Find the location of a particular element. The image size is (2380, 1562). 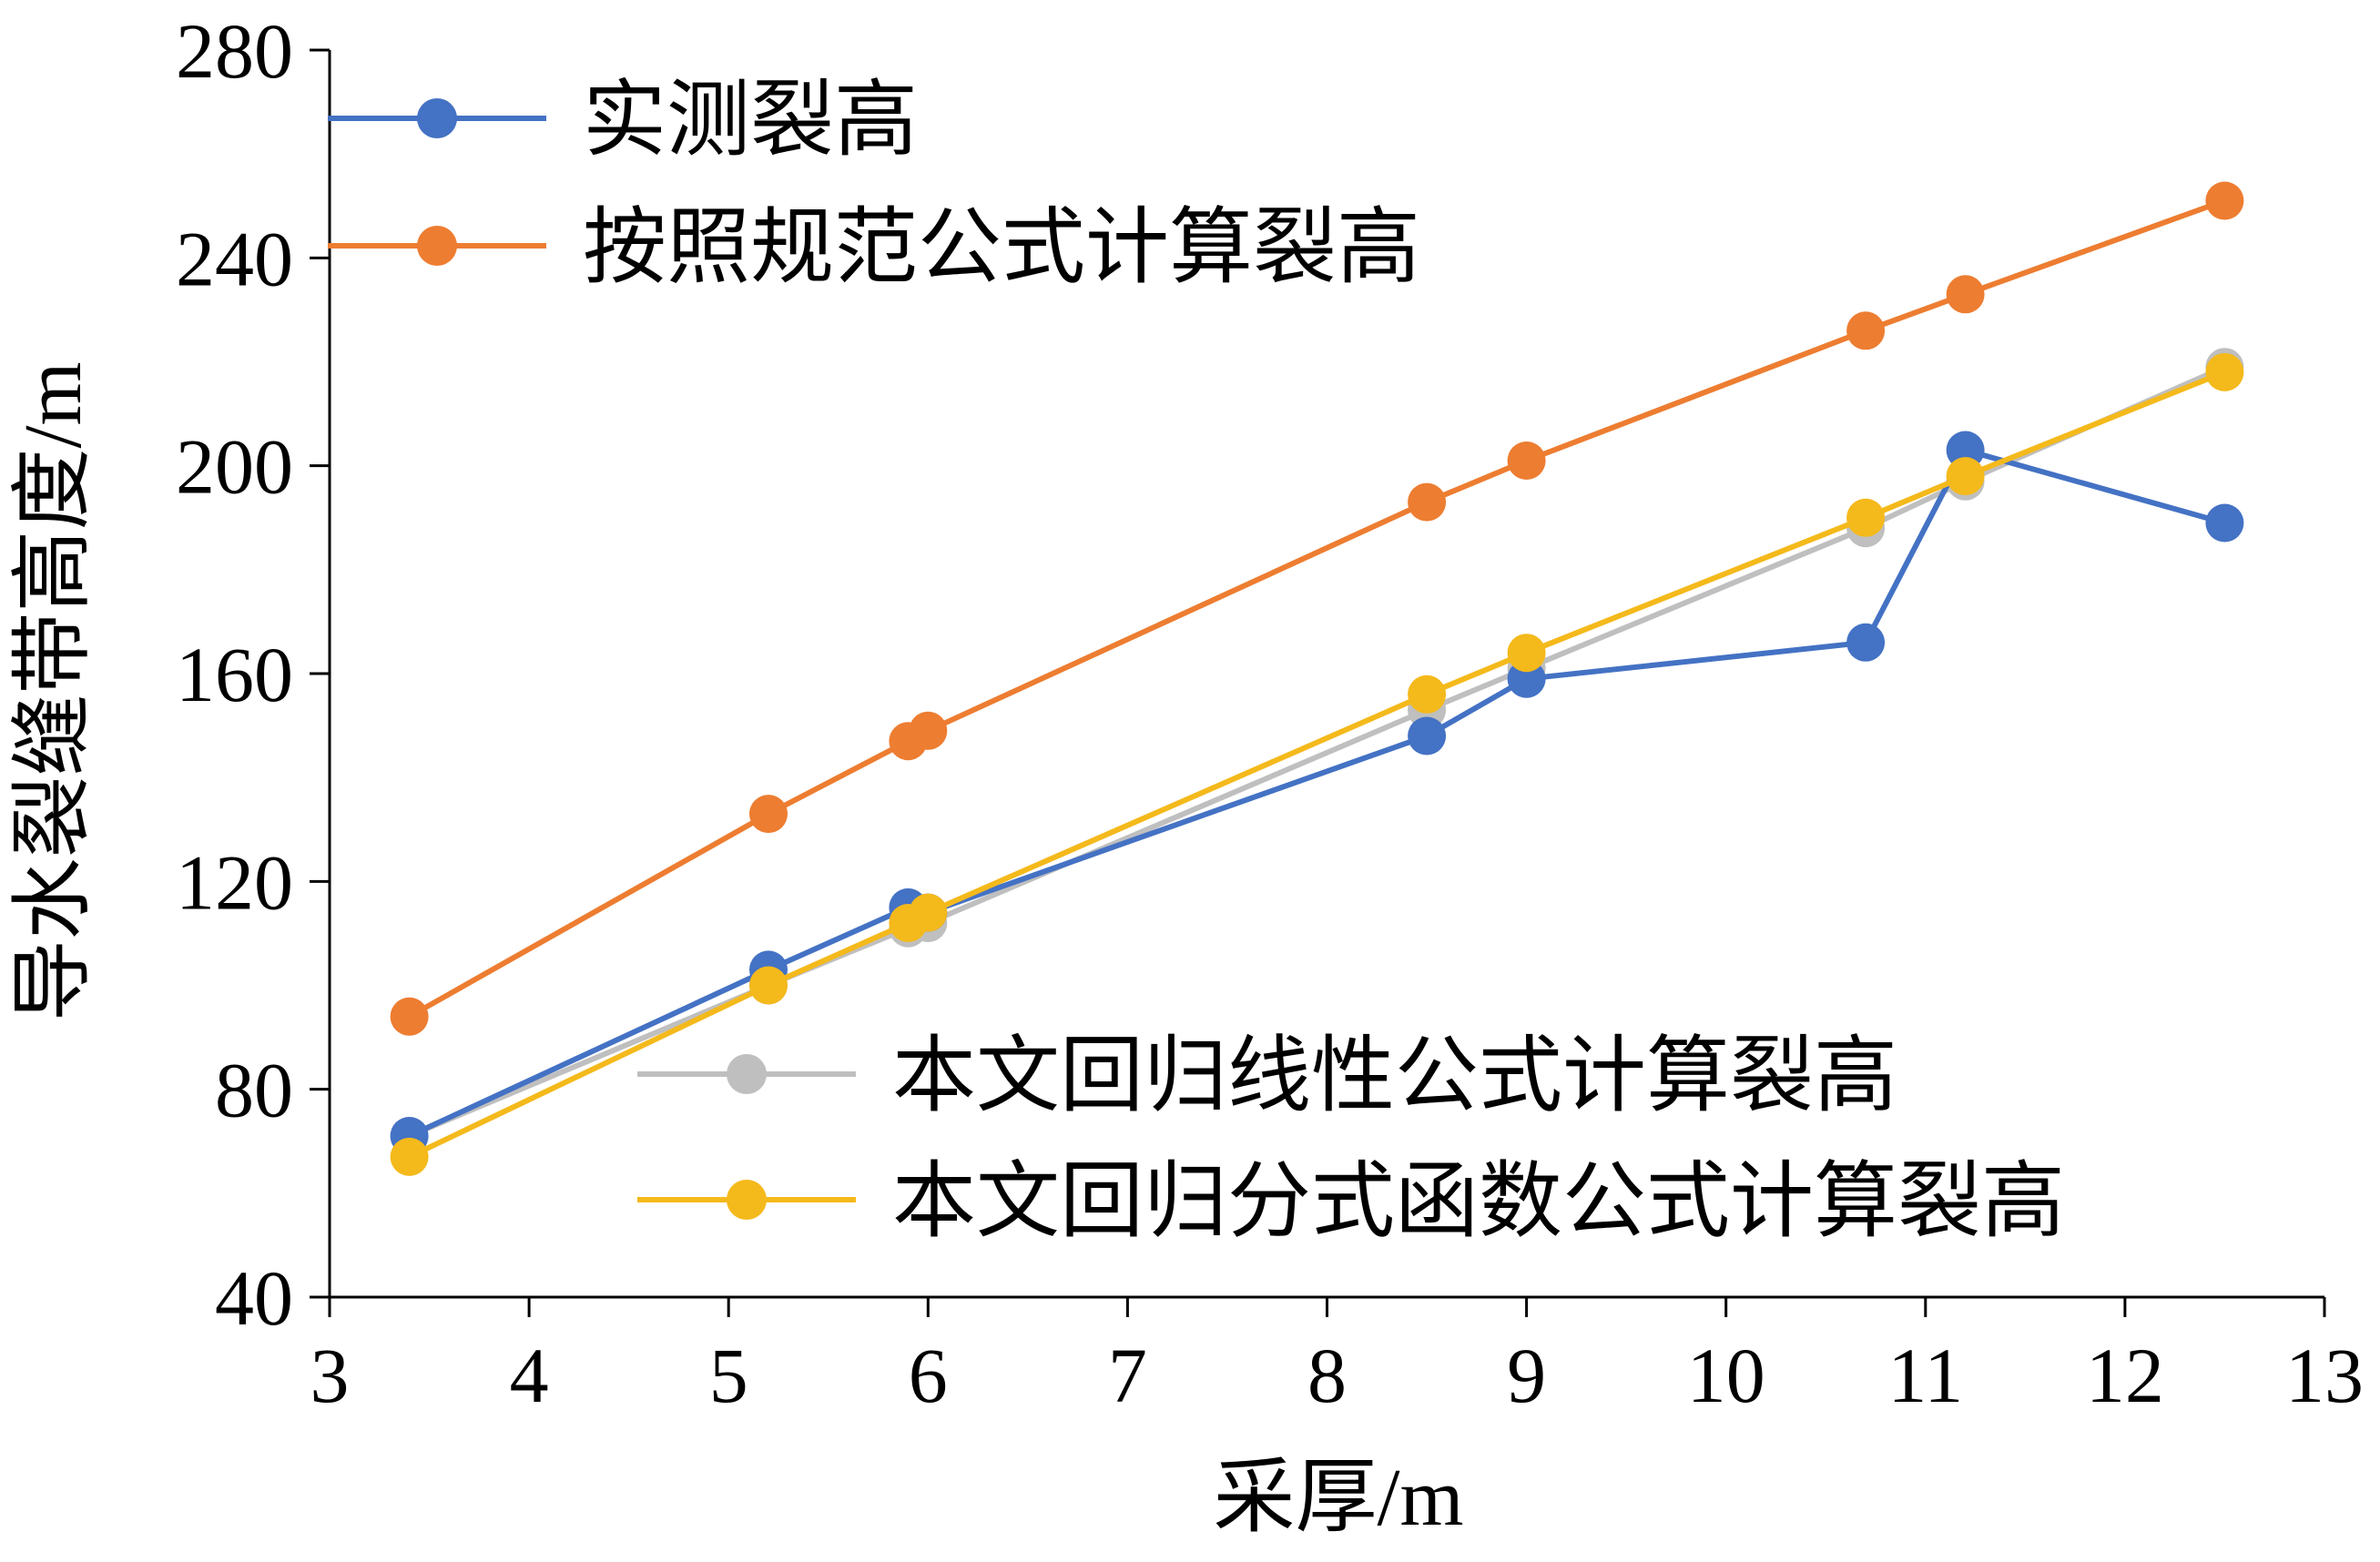

legend-label: 实测裂高 is located at coordinates (750, 121).